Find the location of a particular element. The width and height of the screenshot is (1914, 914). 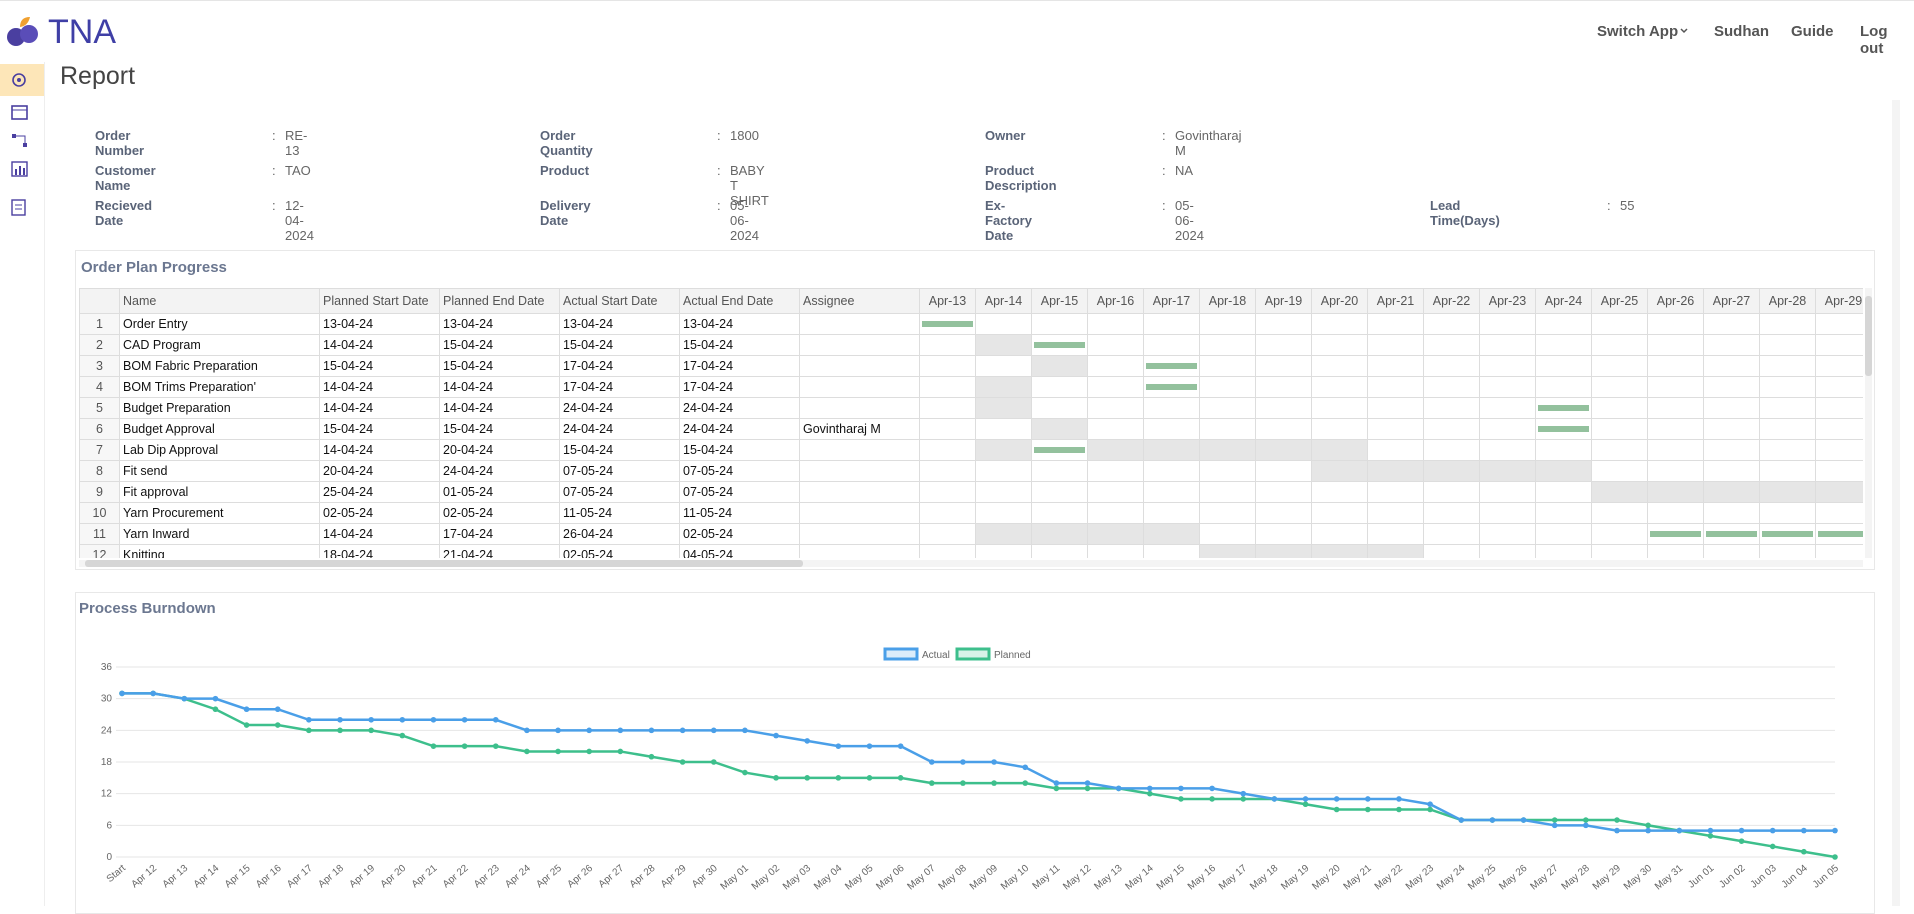

series-line is located at coordinates (978, 762).